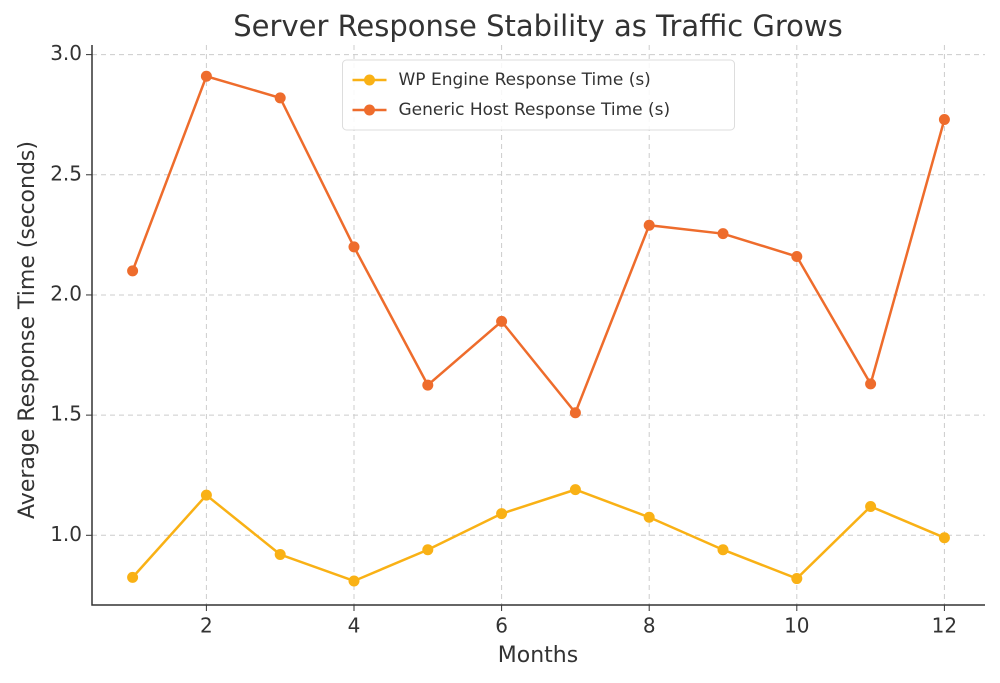 This screenshot has width=1000, height=683. Describe the element at coordinates (538, 95) in the screenshot. I see `legend-box` at that location.